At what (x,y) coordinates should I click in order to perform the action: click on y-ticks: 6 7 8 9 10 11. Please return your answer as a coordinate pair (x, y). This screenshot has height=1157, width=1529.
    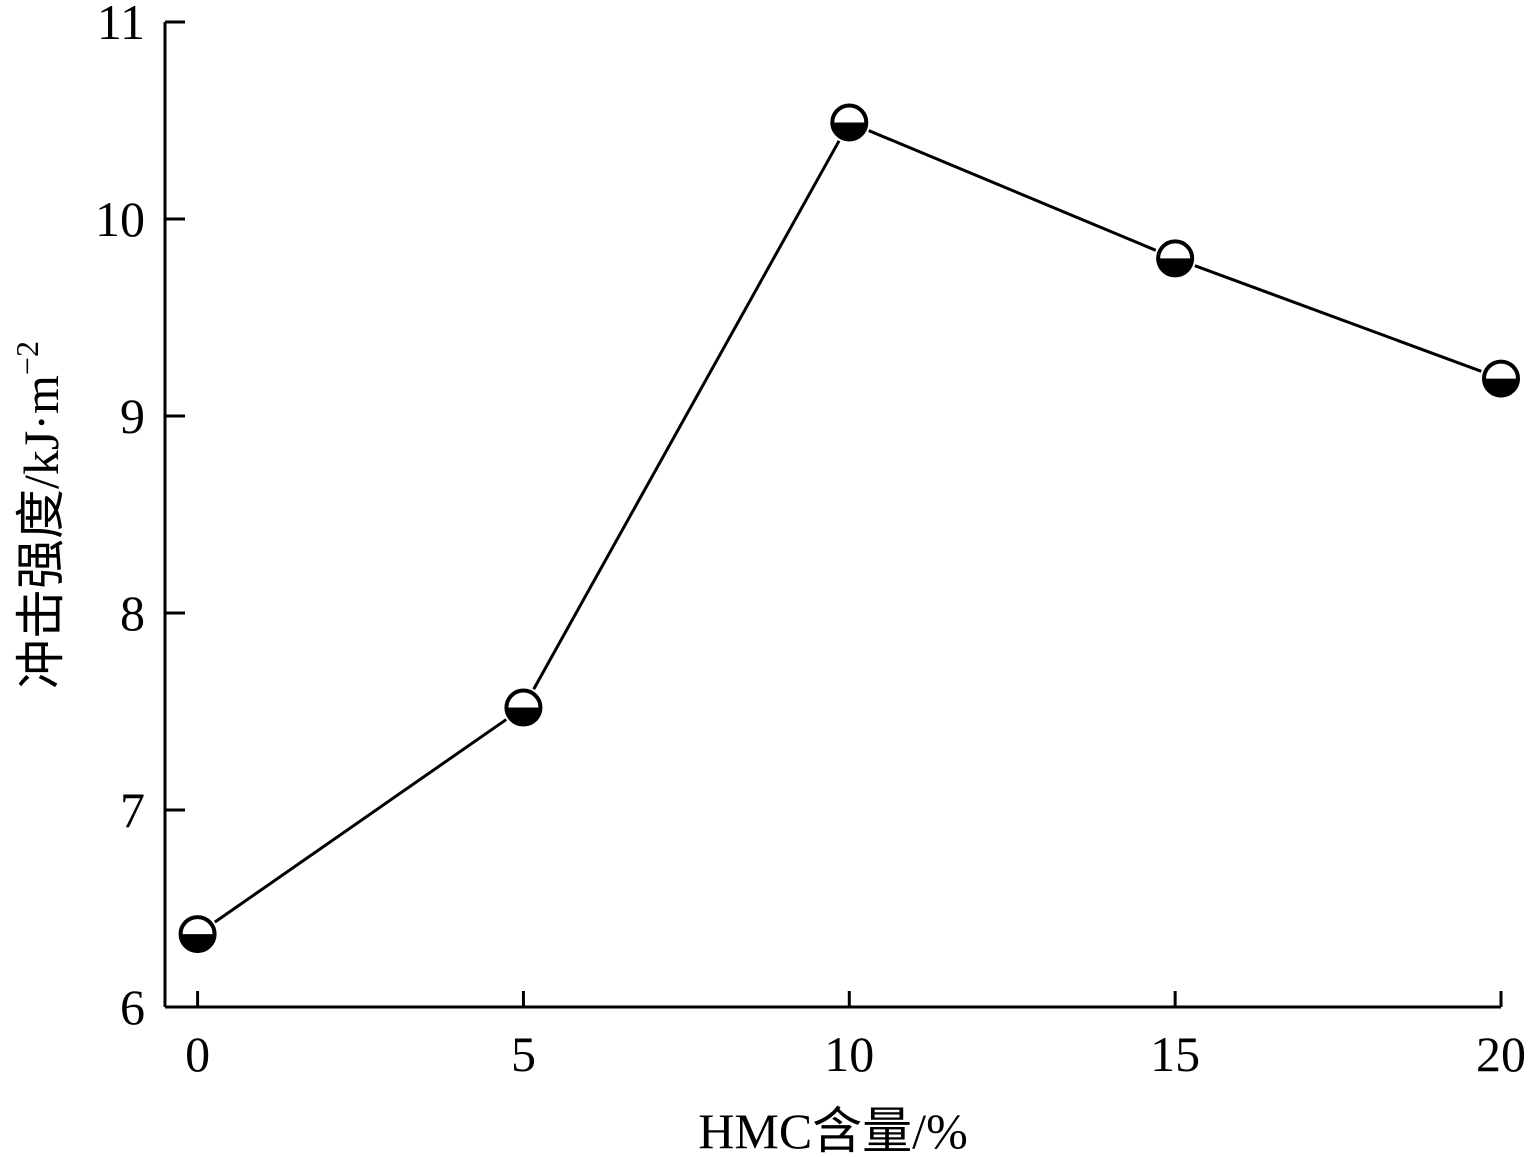
    Looking at the image, I should click on (140, 517).